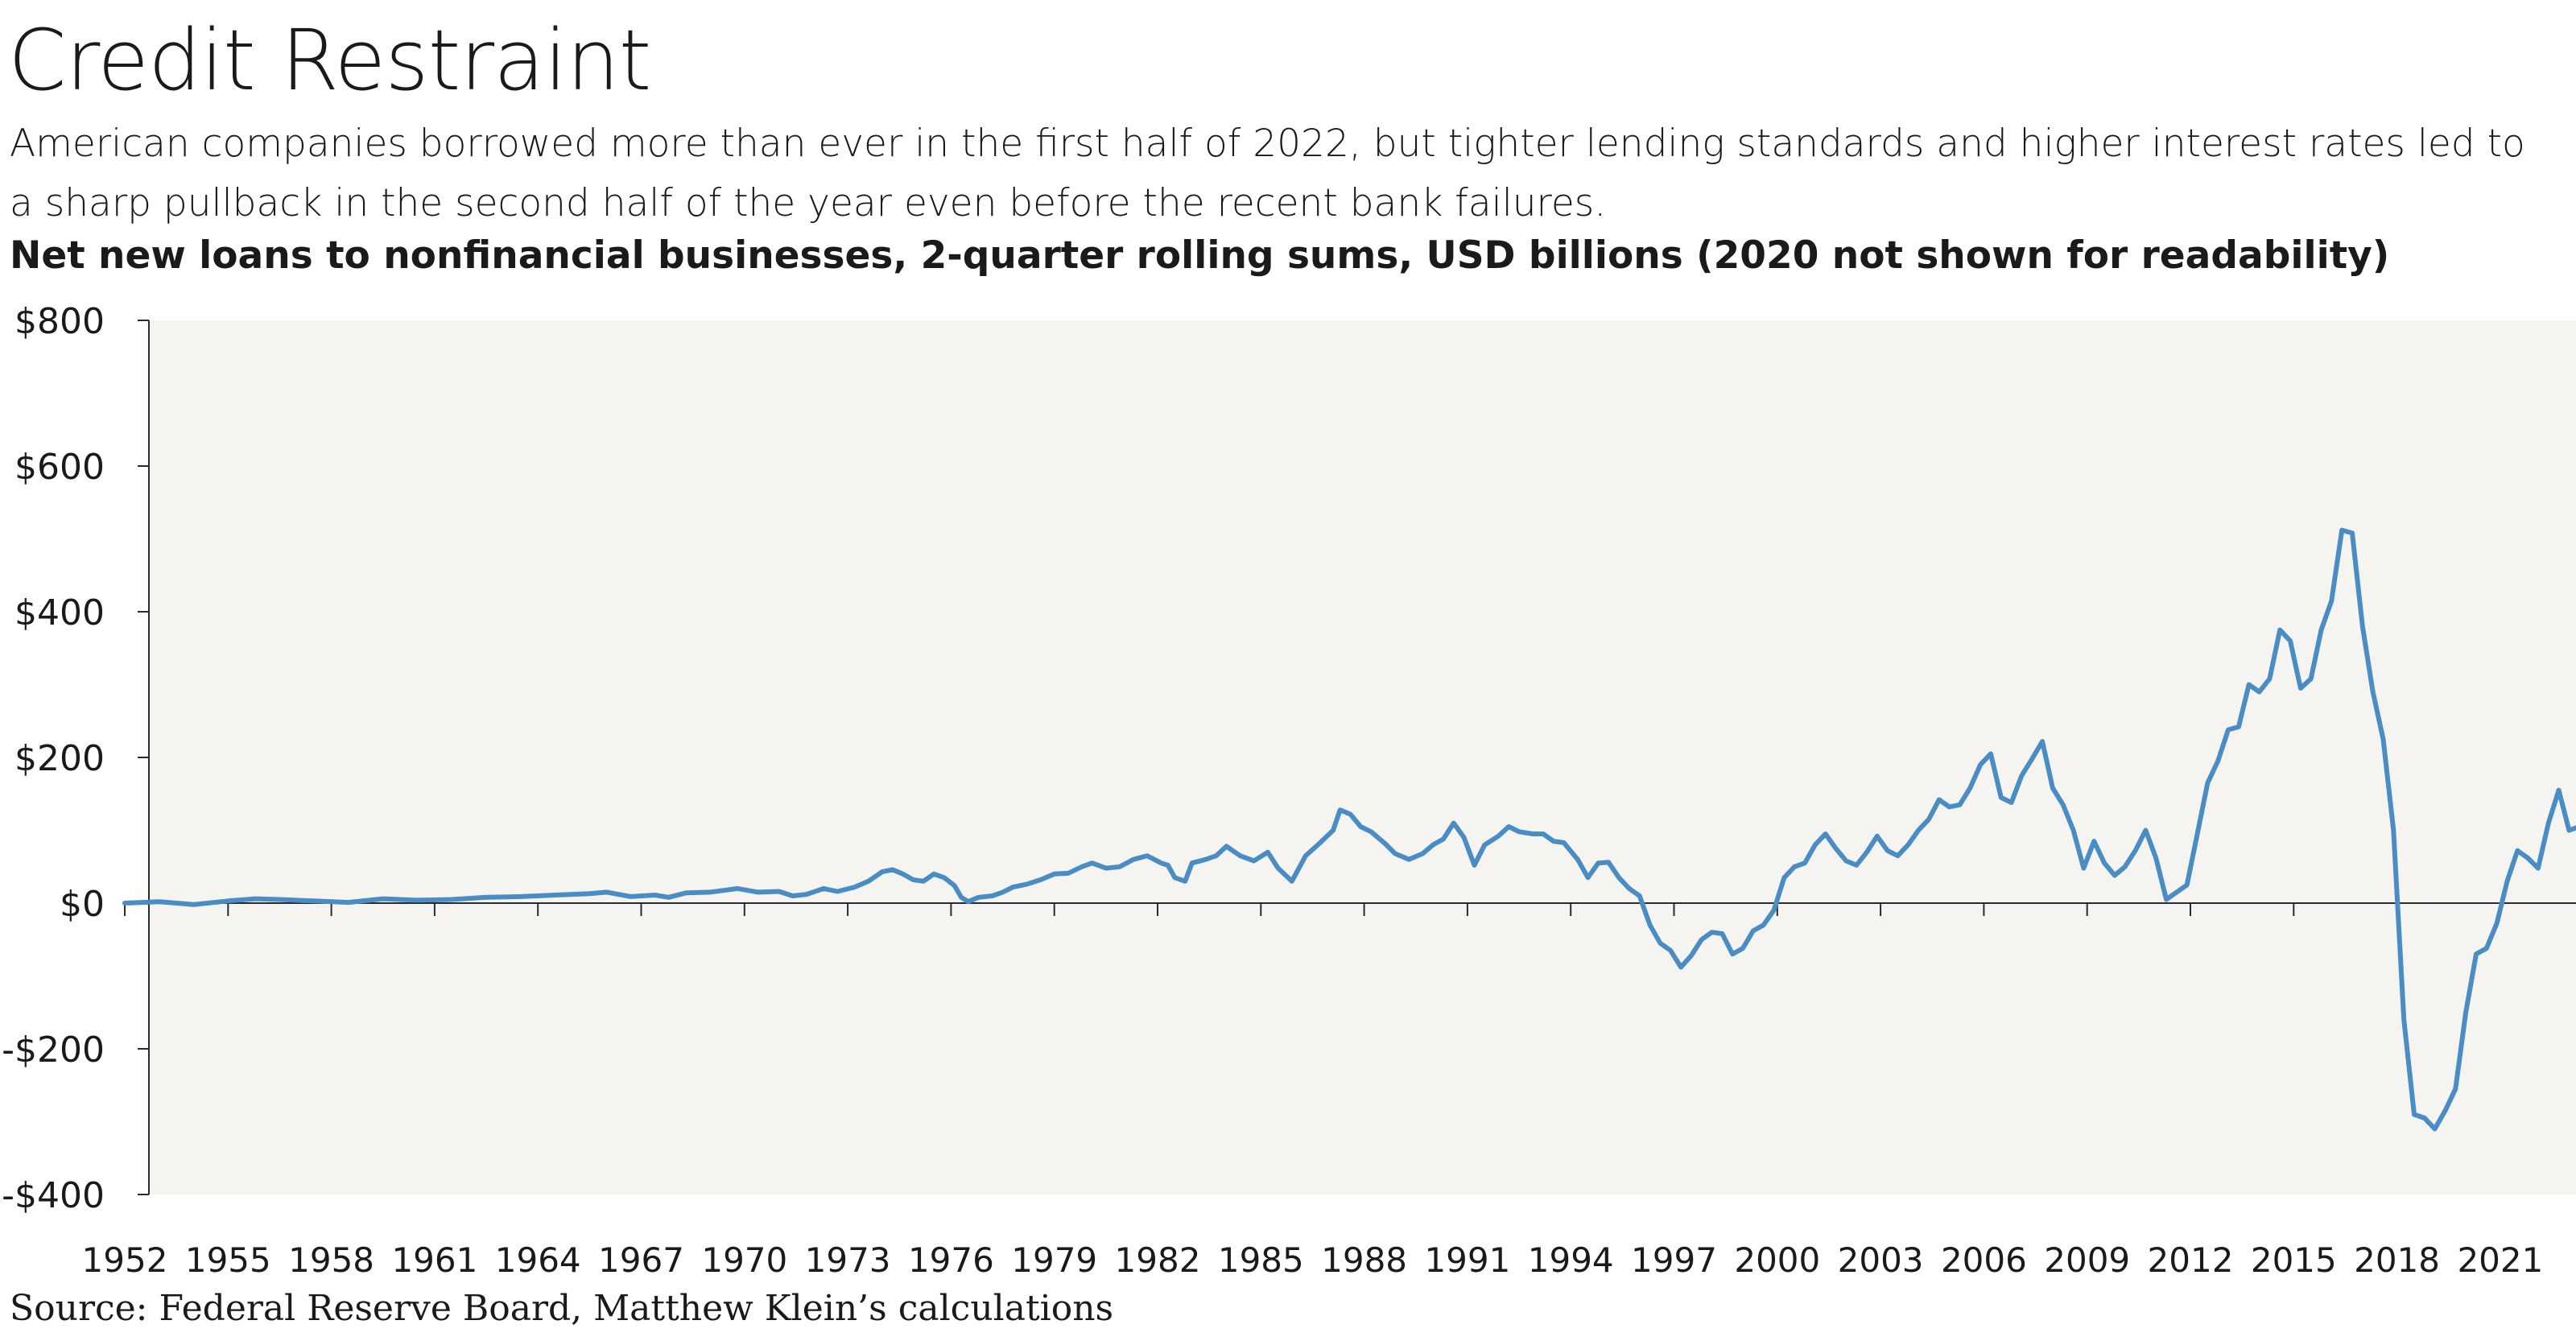 The image size is (2576, 1341). What do you see at coordinates (1777, 1260) in the screenshot?
I see `x-tick-label: 2000` at bounding box center [1777, 1260].